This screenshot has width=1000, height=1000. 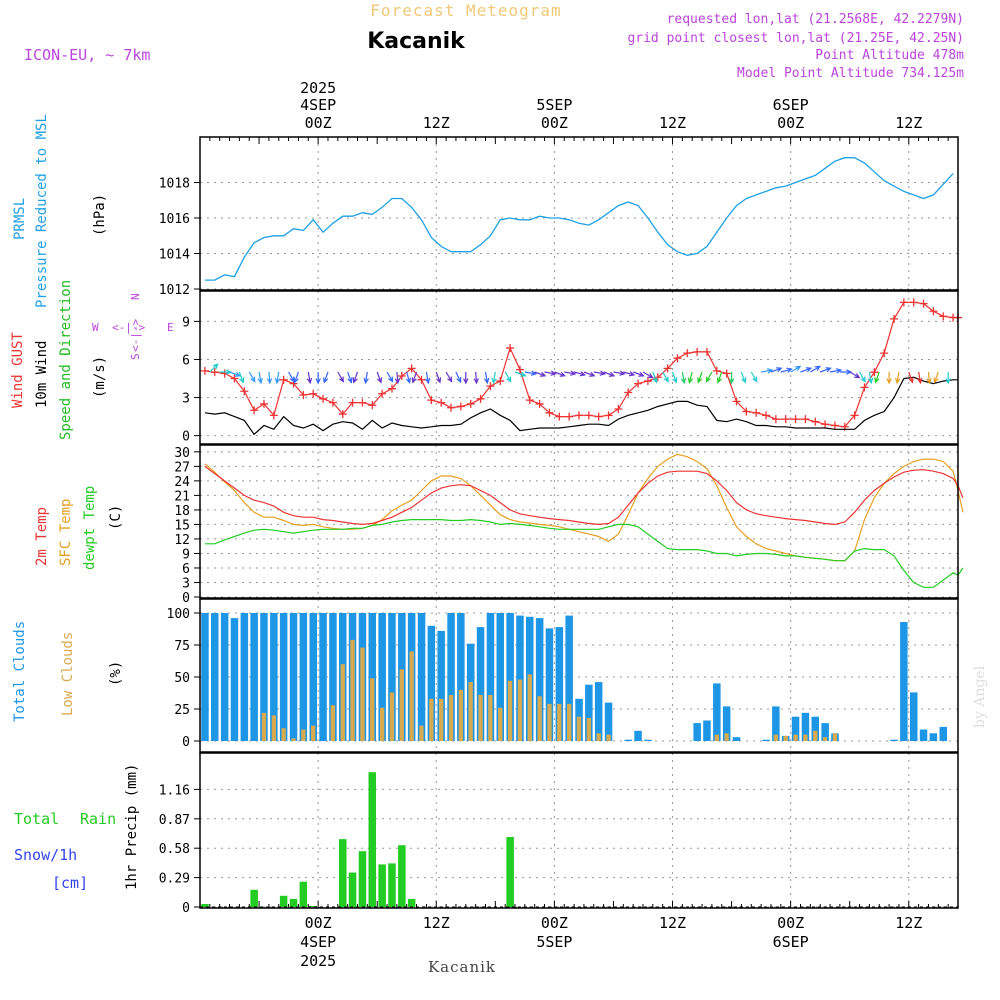 I want to click on bottom-date-label: 4SEP, so click(x=318, y=942).